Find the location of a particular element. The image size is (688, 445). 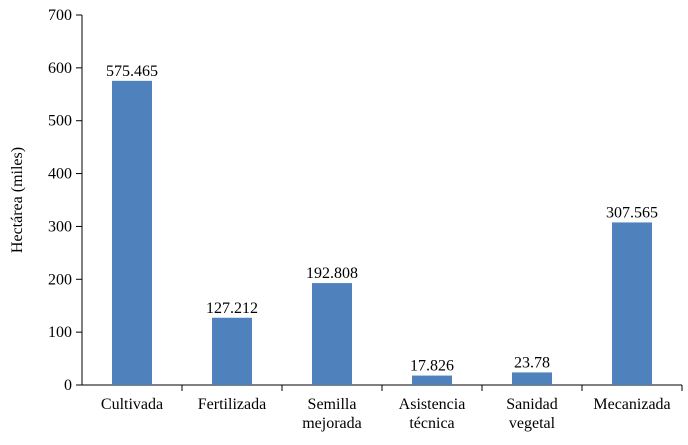

value-label: 17.826 is located at coordinates (432, 366).